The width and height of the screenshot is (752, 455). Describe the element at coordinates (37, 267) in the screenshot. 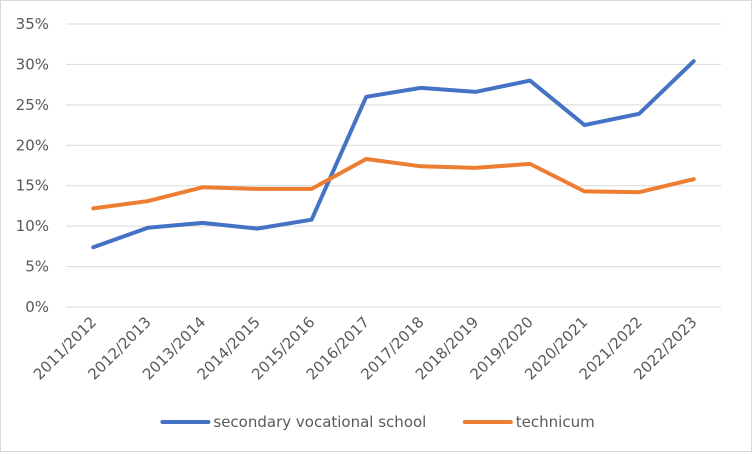

I see `y-tick-label: 5%` at that location.